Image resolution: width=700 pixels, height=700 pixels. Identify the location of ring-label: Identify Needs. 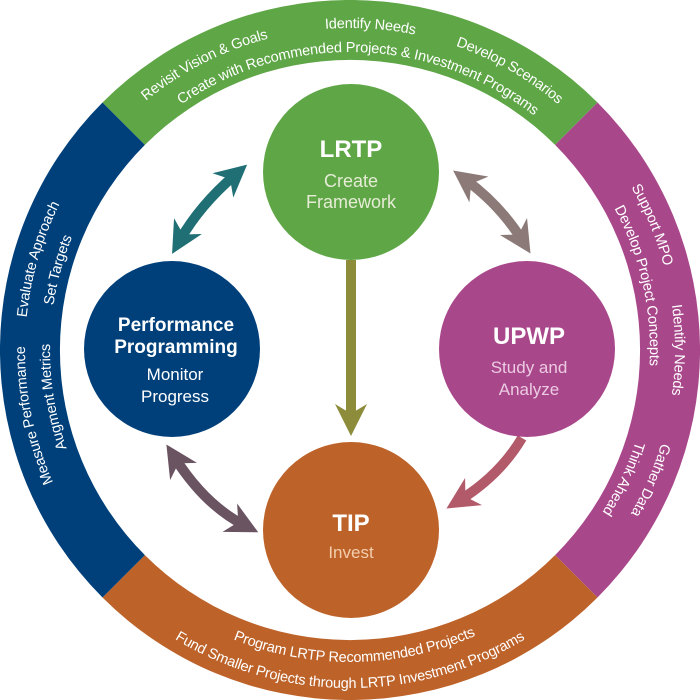
(677, 349).